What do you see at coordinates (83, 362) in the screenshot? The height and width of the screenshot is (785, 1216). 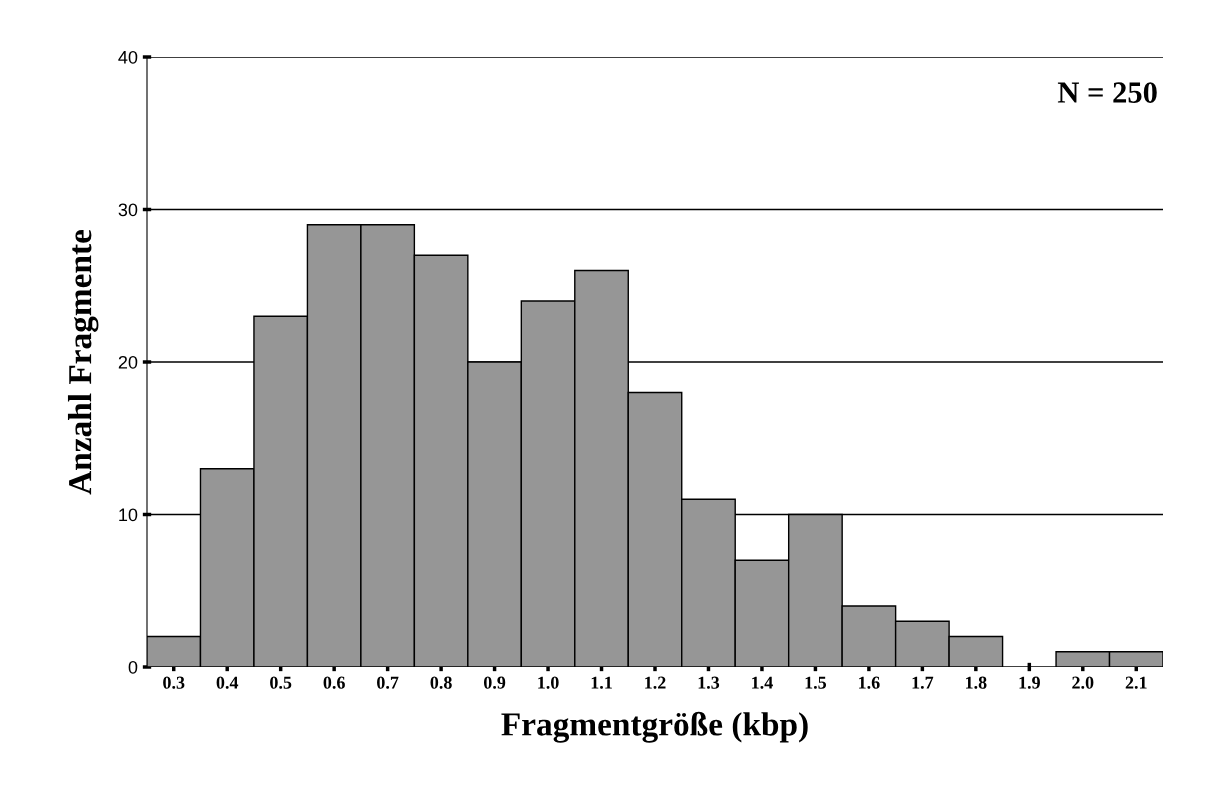 I see `y-axis-title: Anzahl Fragmente` at bounding box center [83, 362].